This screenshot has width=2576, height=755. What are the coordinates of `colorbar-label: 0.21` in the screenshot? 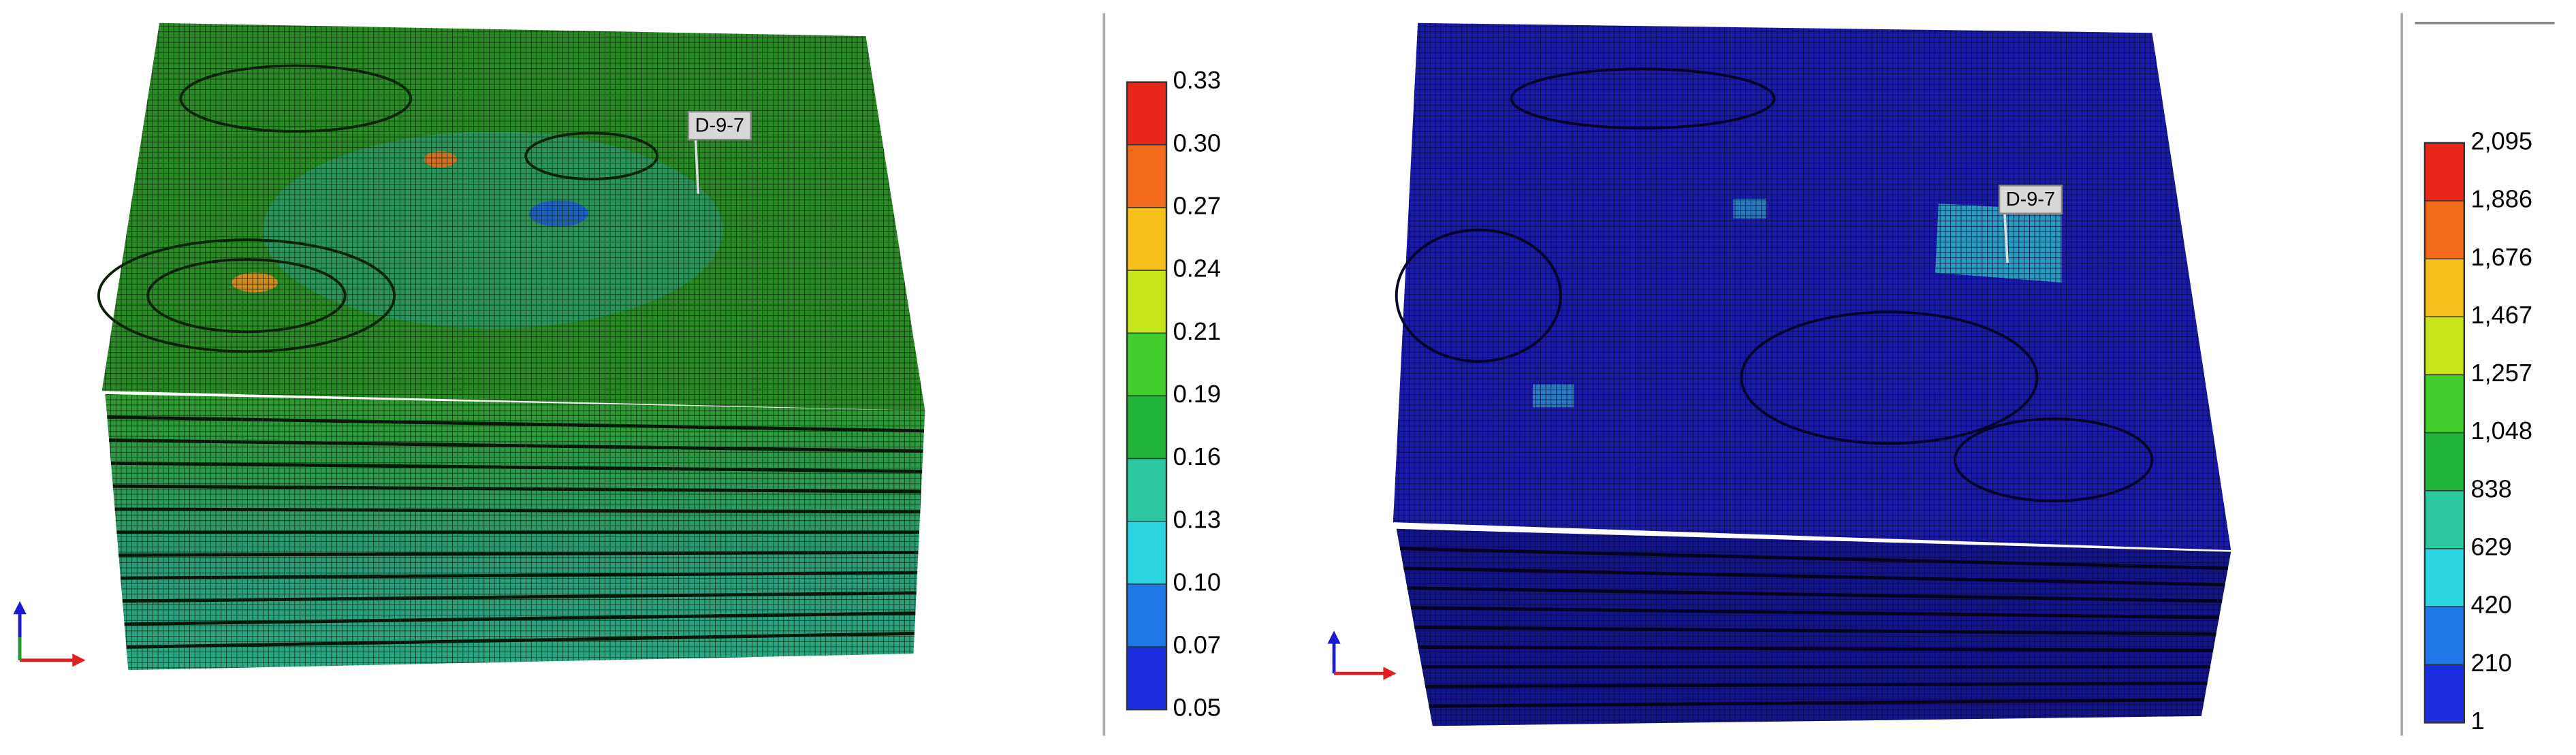 It's located at (1197, 331).